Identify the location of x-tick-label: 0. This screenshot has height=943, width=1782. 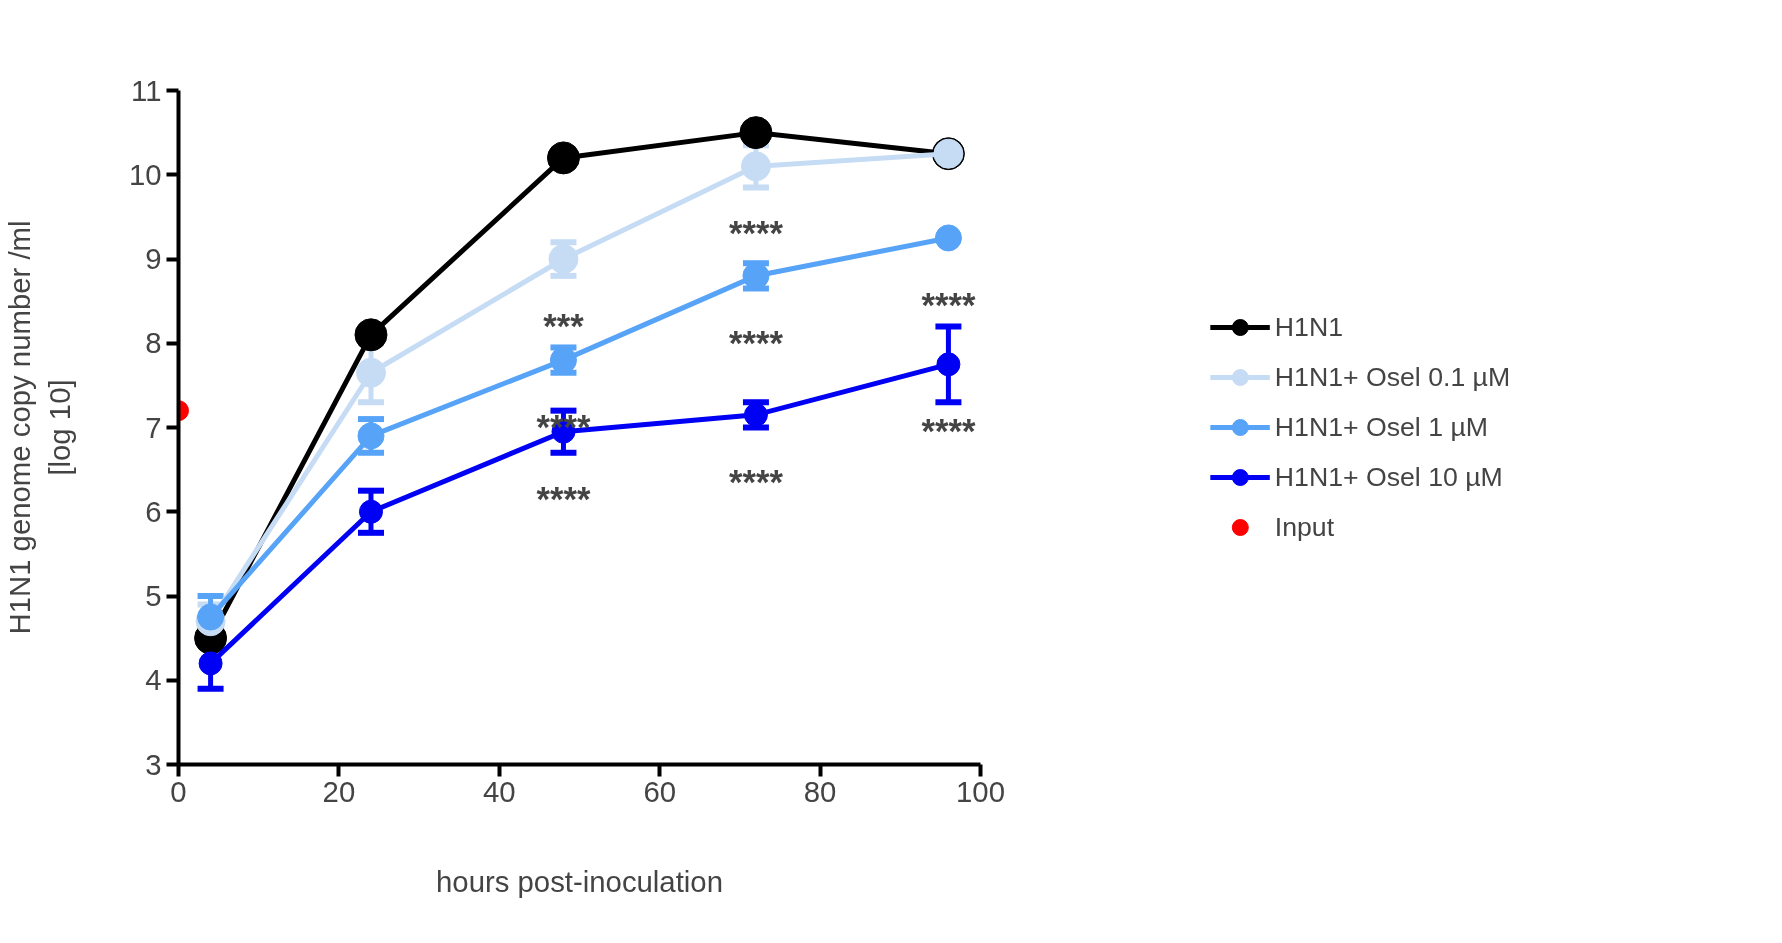
(178, 791).